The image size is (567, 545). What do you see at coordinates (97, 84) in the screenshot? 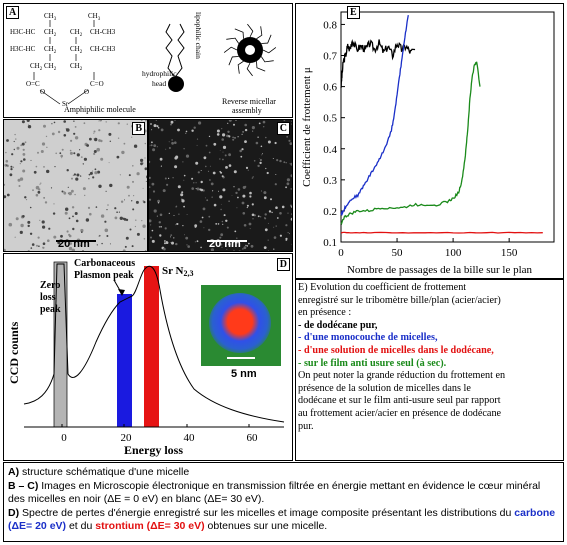
I see `formula-co-right: C=O` at bounding box center [97, 84].